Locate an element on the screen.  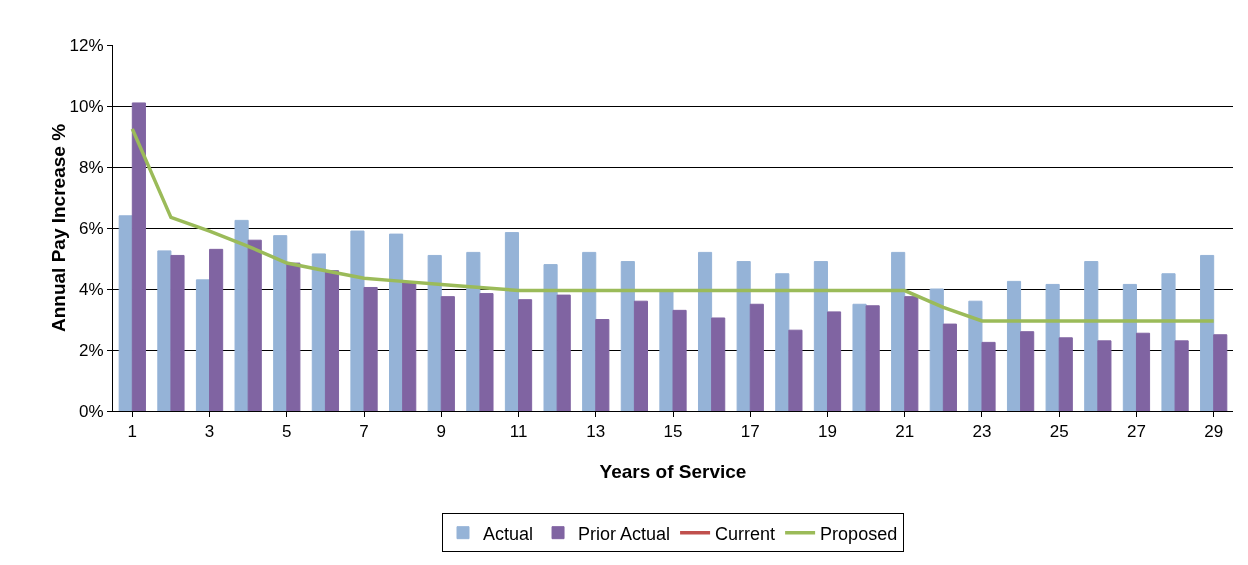
y-tick-label: 0% is located at coordinates (91, 411).